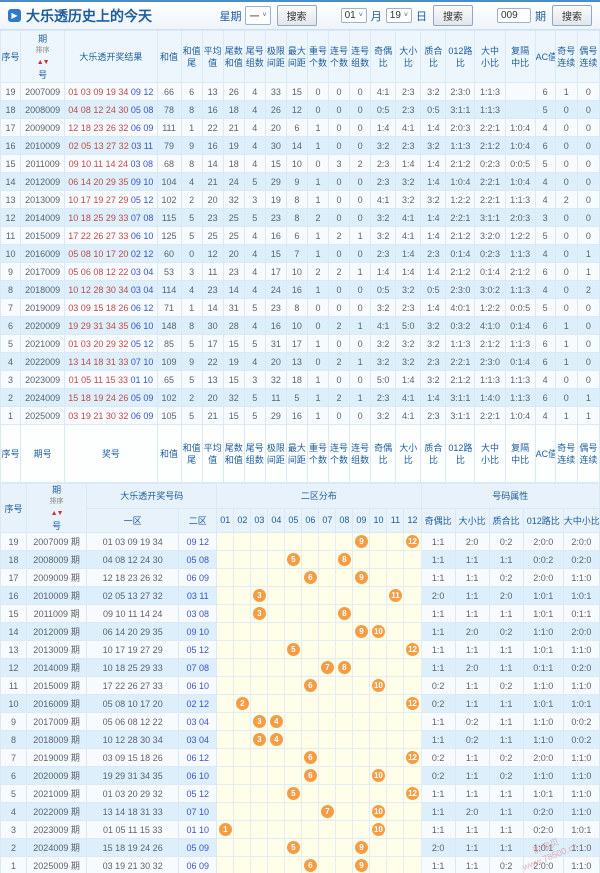 This screenshot has height=873, width=600. What do you see at coordinates (572, 15) in the screenshot?
I see `issue-search-button: 搜索` at bounding box center [572, 15].